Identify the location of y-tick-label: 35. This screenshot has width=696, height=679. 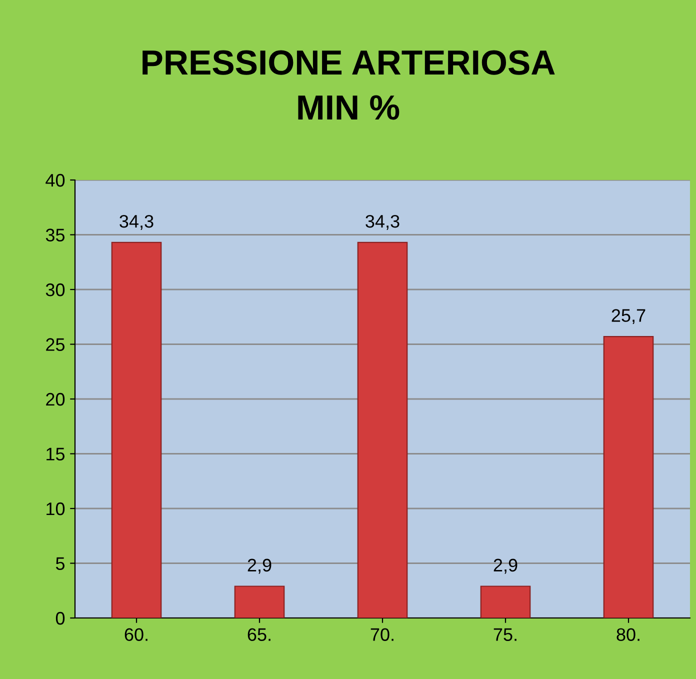
(55, 235).